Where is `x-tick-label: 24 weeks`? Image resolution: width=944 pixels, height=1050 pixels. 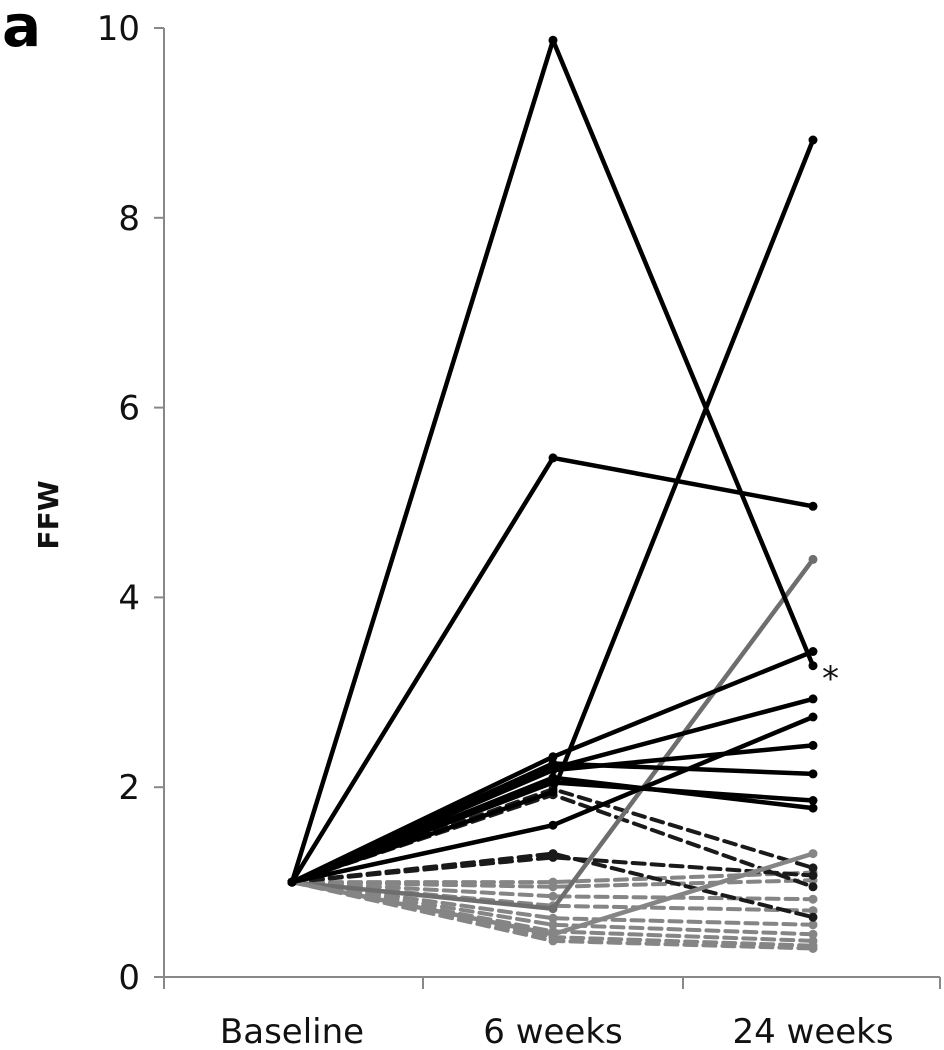 x-tick-label: 24 weeks is located at coordinates (812, 1031).